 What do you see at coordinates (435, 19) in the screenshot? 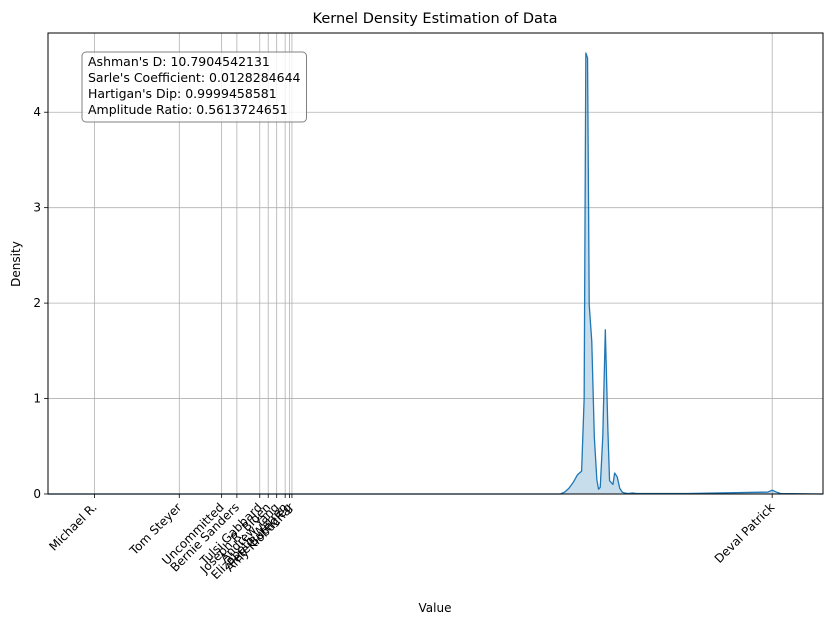
I see `chart-title: Kernel Density Estimation of Data` at bounding box center [435, 19].